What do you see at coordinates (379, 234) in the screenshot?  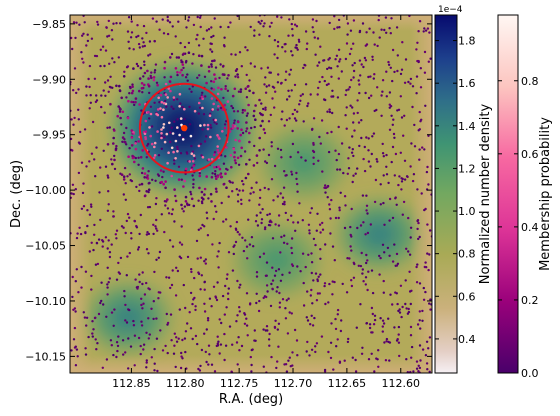 I see `density-peak` at bounding box center [379, 234].